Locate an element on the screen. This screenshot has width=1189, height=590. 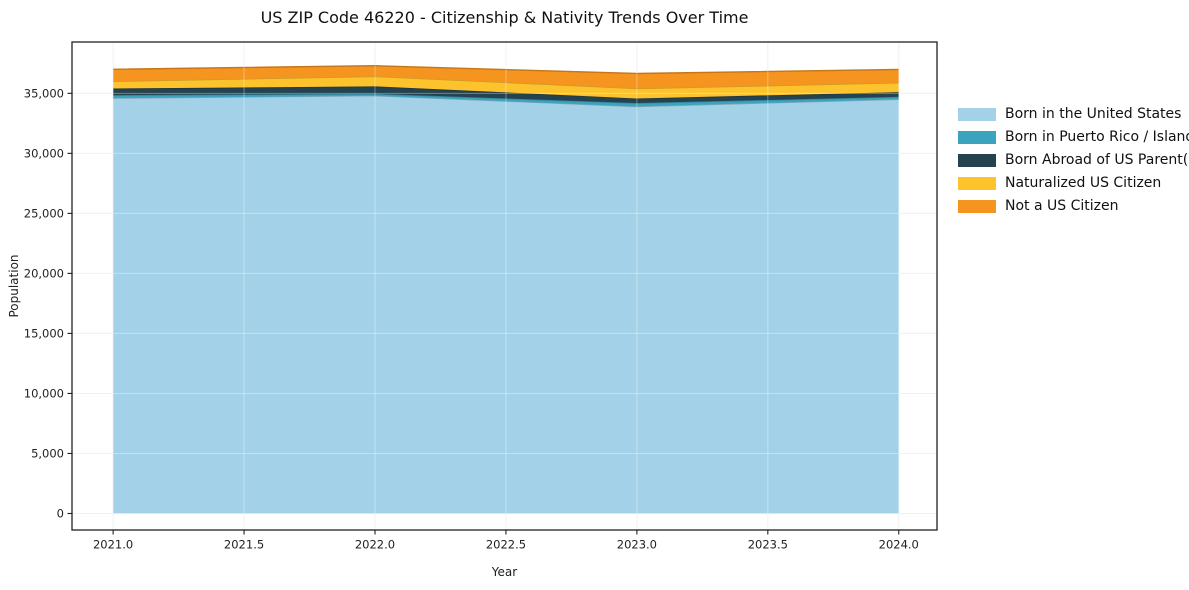
x-tick-label: 2023.0 is located at coordinates (637, 545).